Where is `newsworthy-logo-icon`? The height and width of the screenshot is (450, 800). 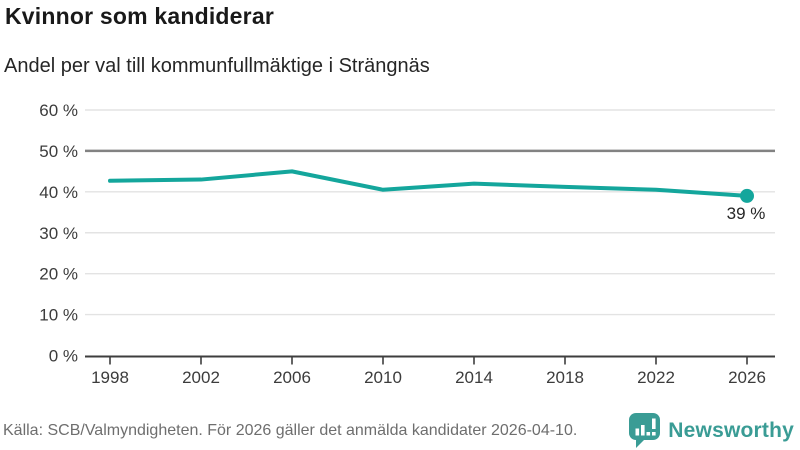
newsworthy-logo-icon is located at coordinates (645, 430).